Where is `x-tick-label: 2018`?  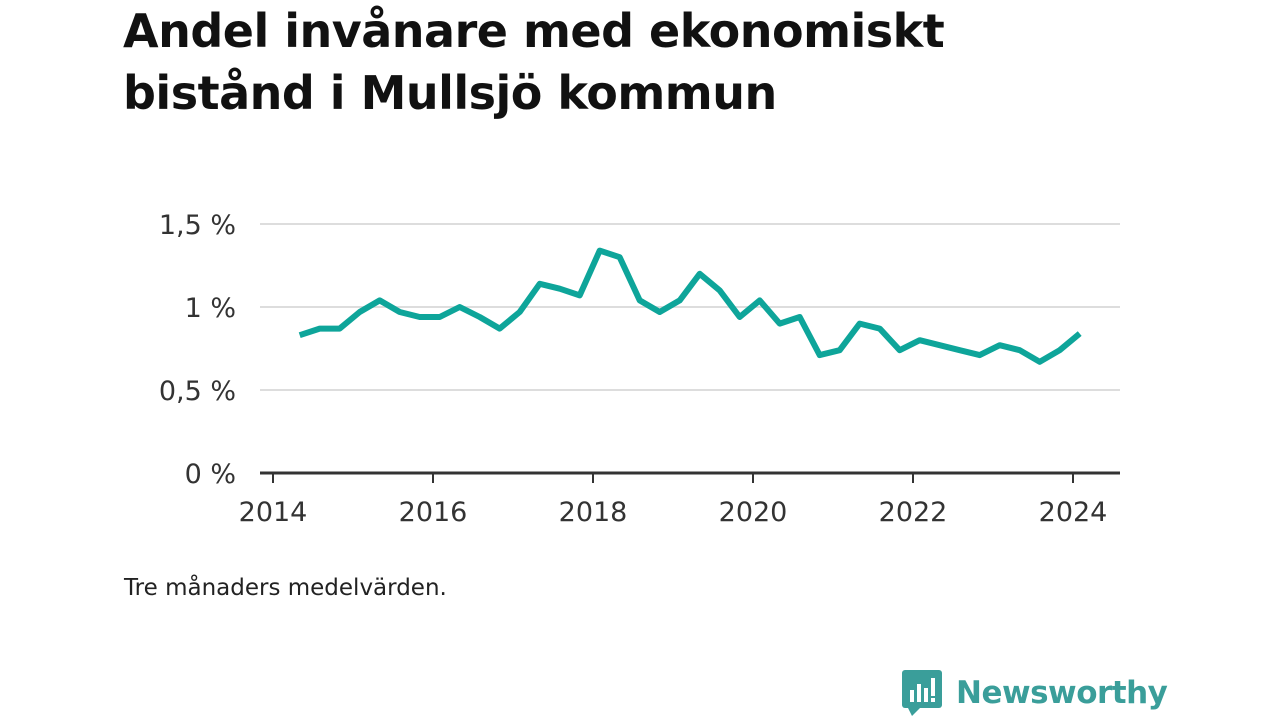 x-tick-label: 2018 is located at coordinates (593, 512).